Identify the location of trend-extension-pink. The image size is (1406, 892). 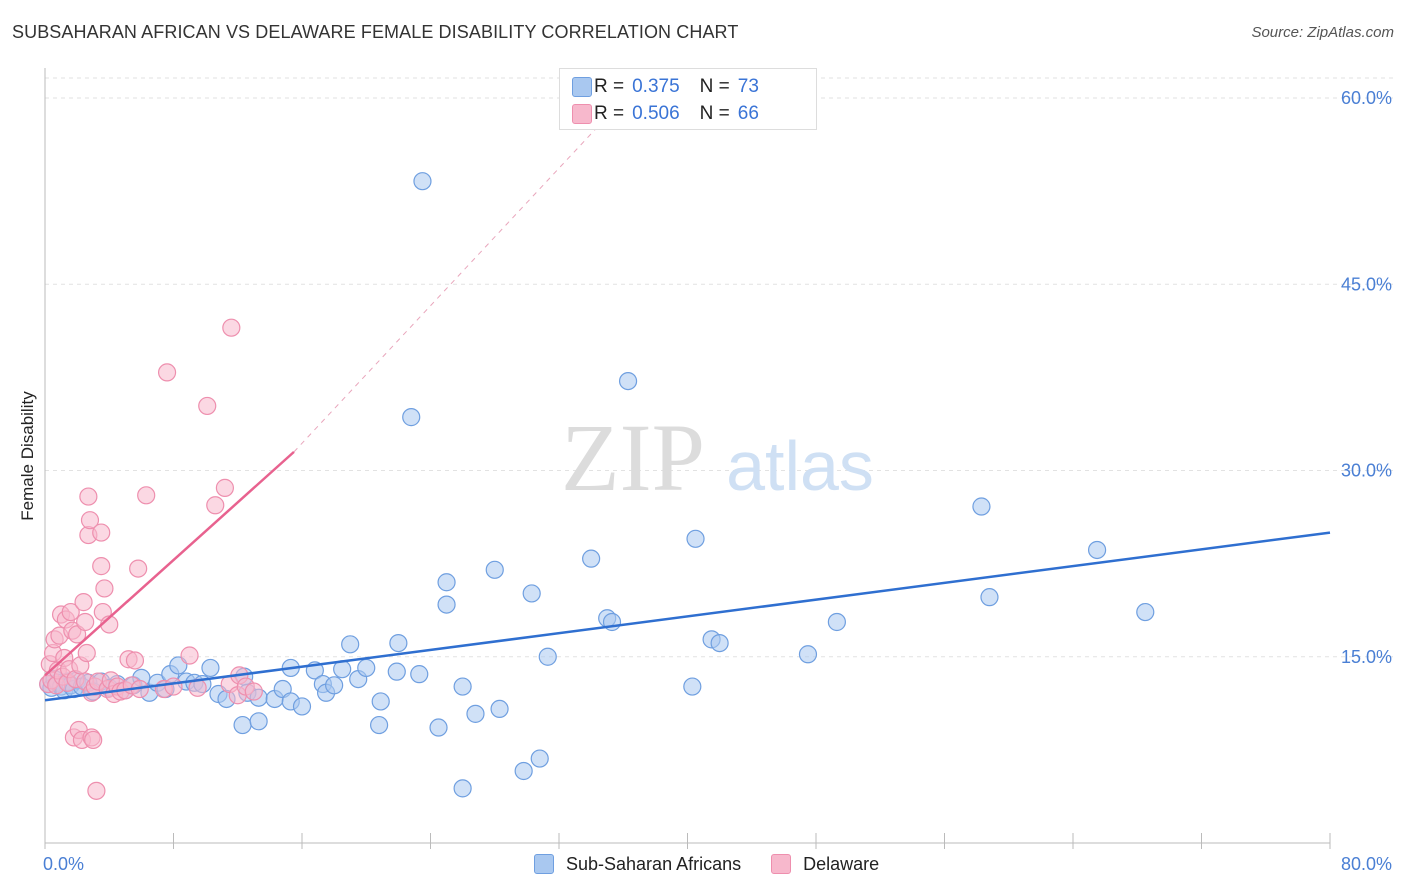
(450, 284).